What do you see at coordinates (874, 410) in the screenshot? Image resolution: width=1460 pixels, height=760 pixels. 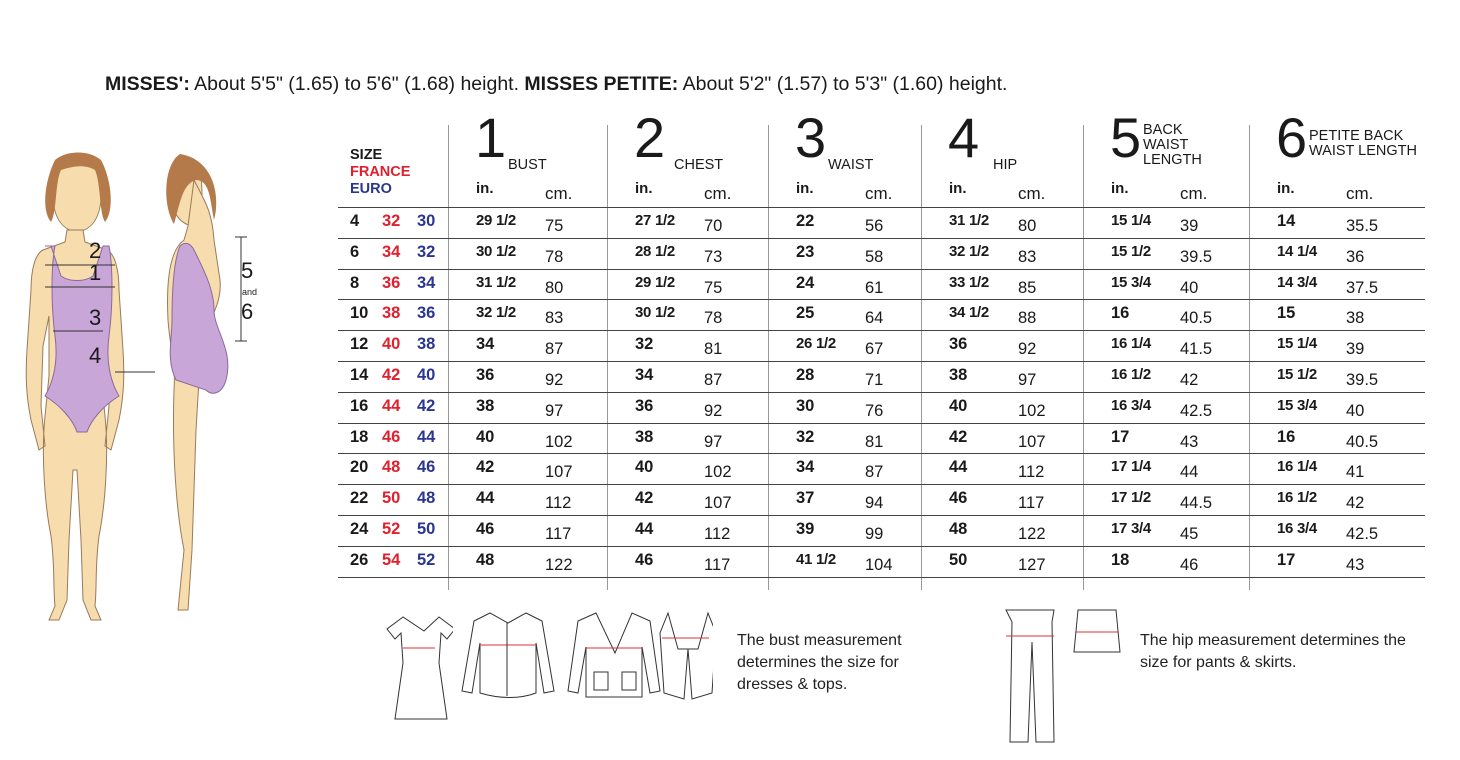 I see `value-cm: 76` at bounding box center [874, 410].